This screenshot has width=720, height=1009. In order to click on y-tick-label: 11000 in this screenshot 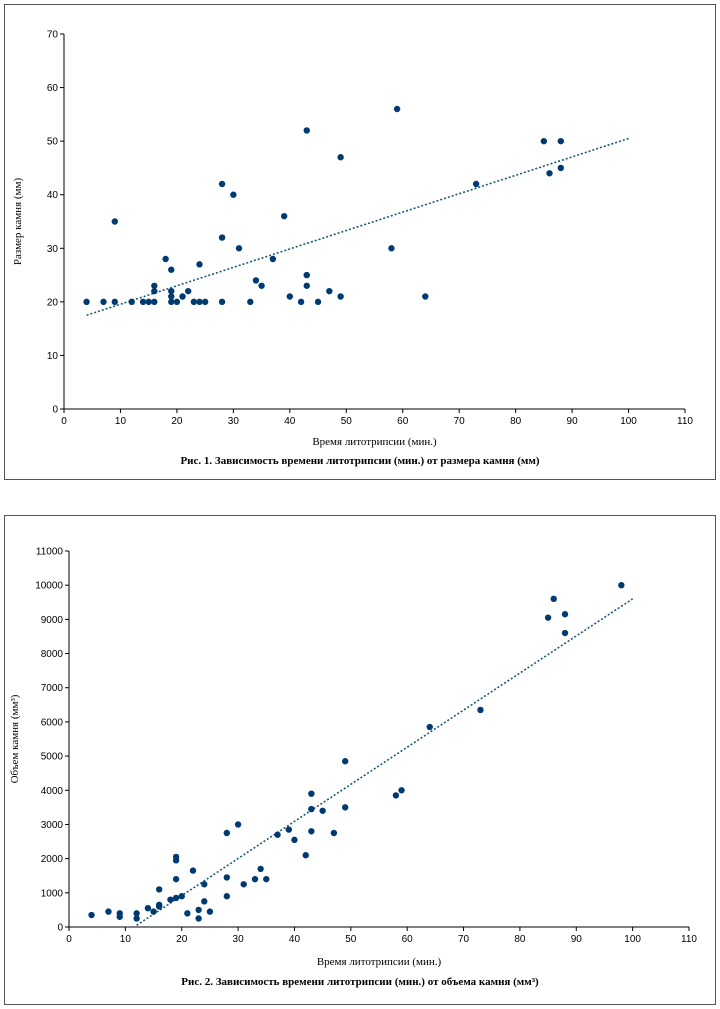, I will do `click(50, 552)`.